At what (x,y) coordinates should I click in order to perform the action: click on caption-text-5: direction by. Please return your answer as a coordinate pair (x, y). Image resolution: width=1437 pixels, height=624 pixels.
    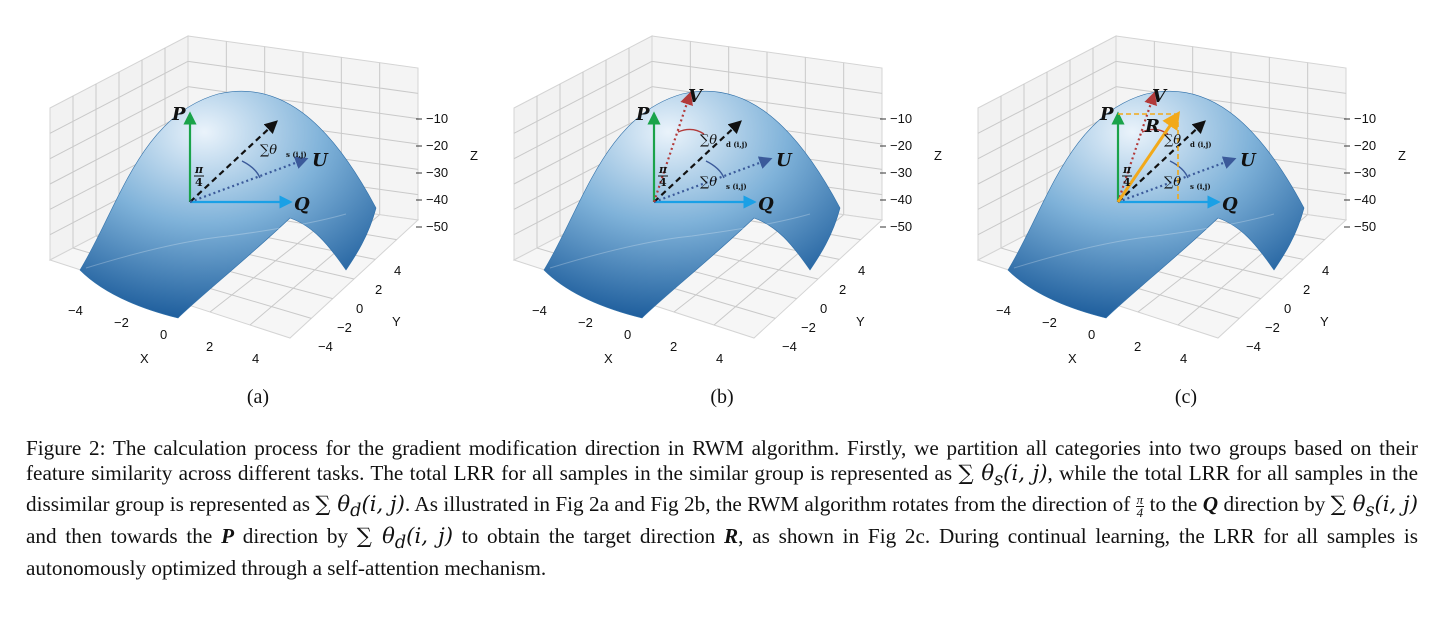
    Looking at the image, I should click on (1274, 504).